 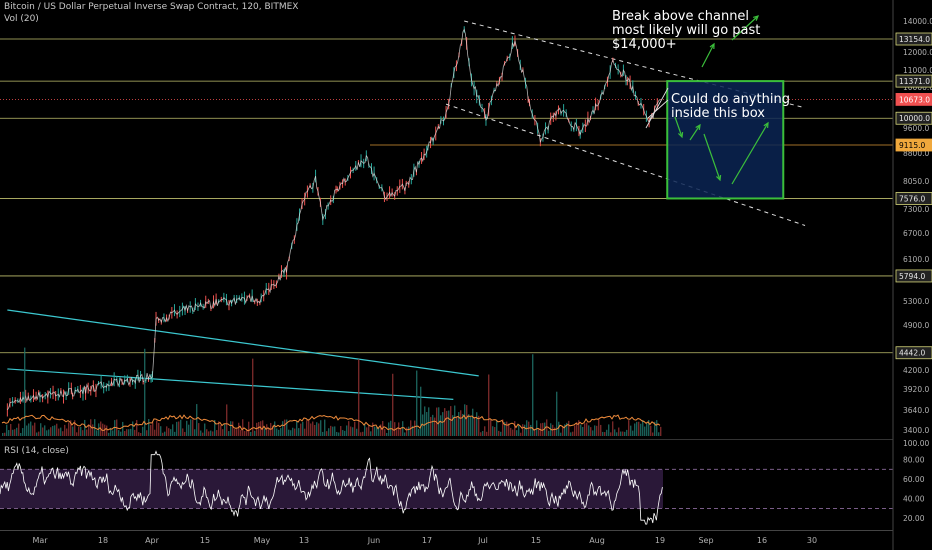 What do you see at coordinates (916, 370) in the screenshot?
I see `y-tick-label: 4200.0` at bounding box center [916, 370].